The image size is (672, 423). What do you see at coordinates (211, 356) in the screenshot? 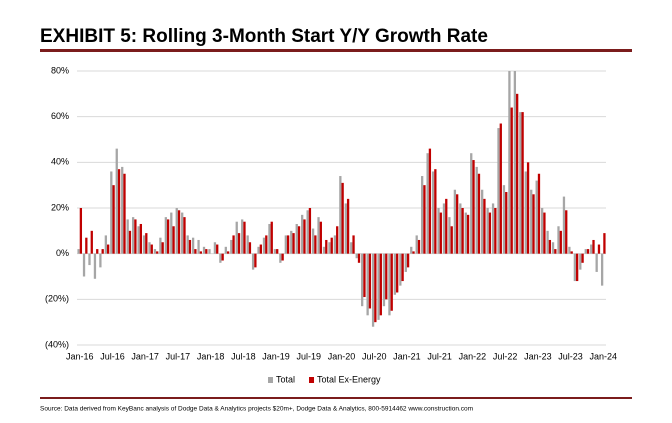
I see `x-tick-label: Jan-18` at bounding box center [211, 356].